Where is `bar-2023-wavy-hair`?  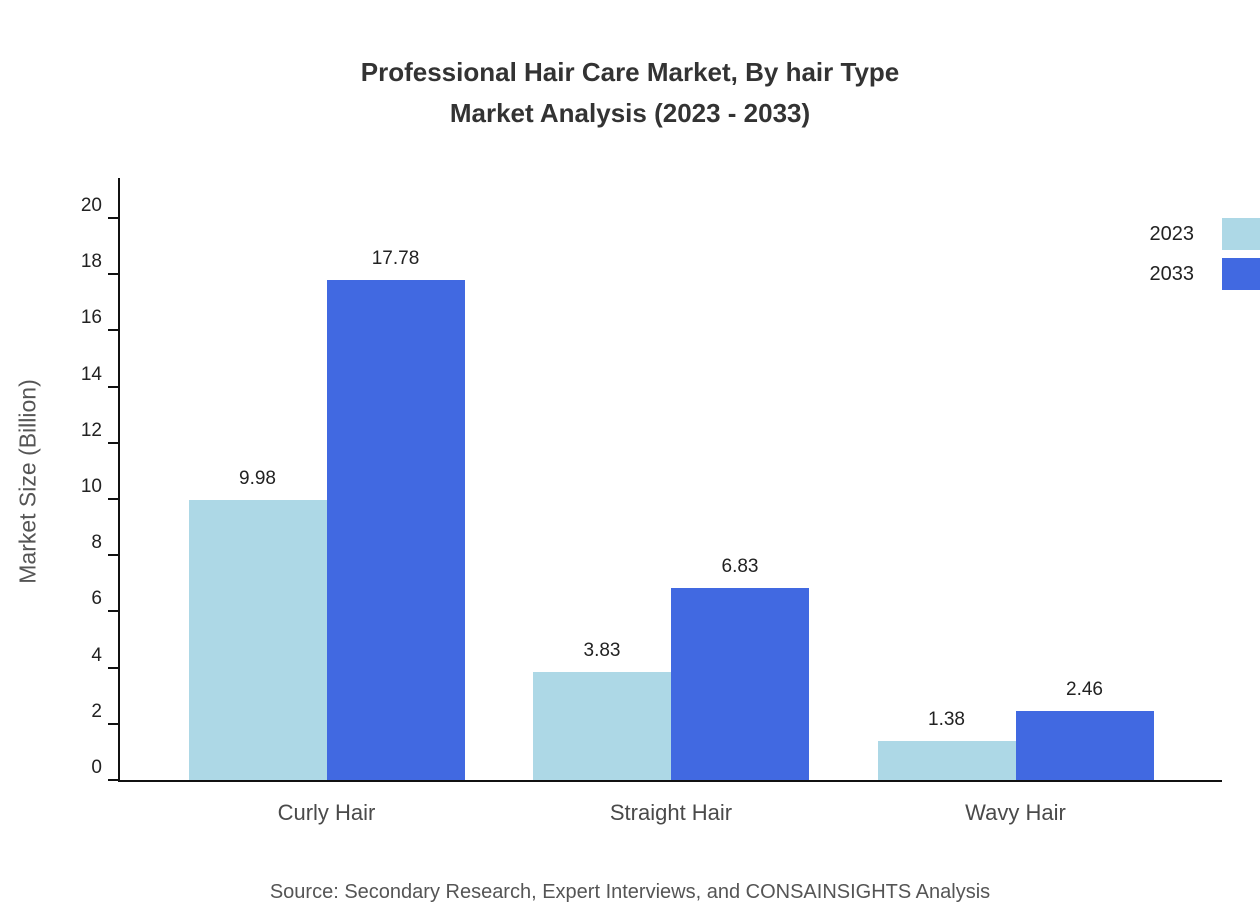
bar-2023-wavy-hair is located at coordinates (946, 760).